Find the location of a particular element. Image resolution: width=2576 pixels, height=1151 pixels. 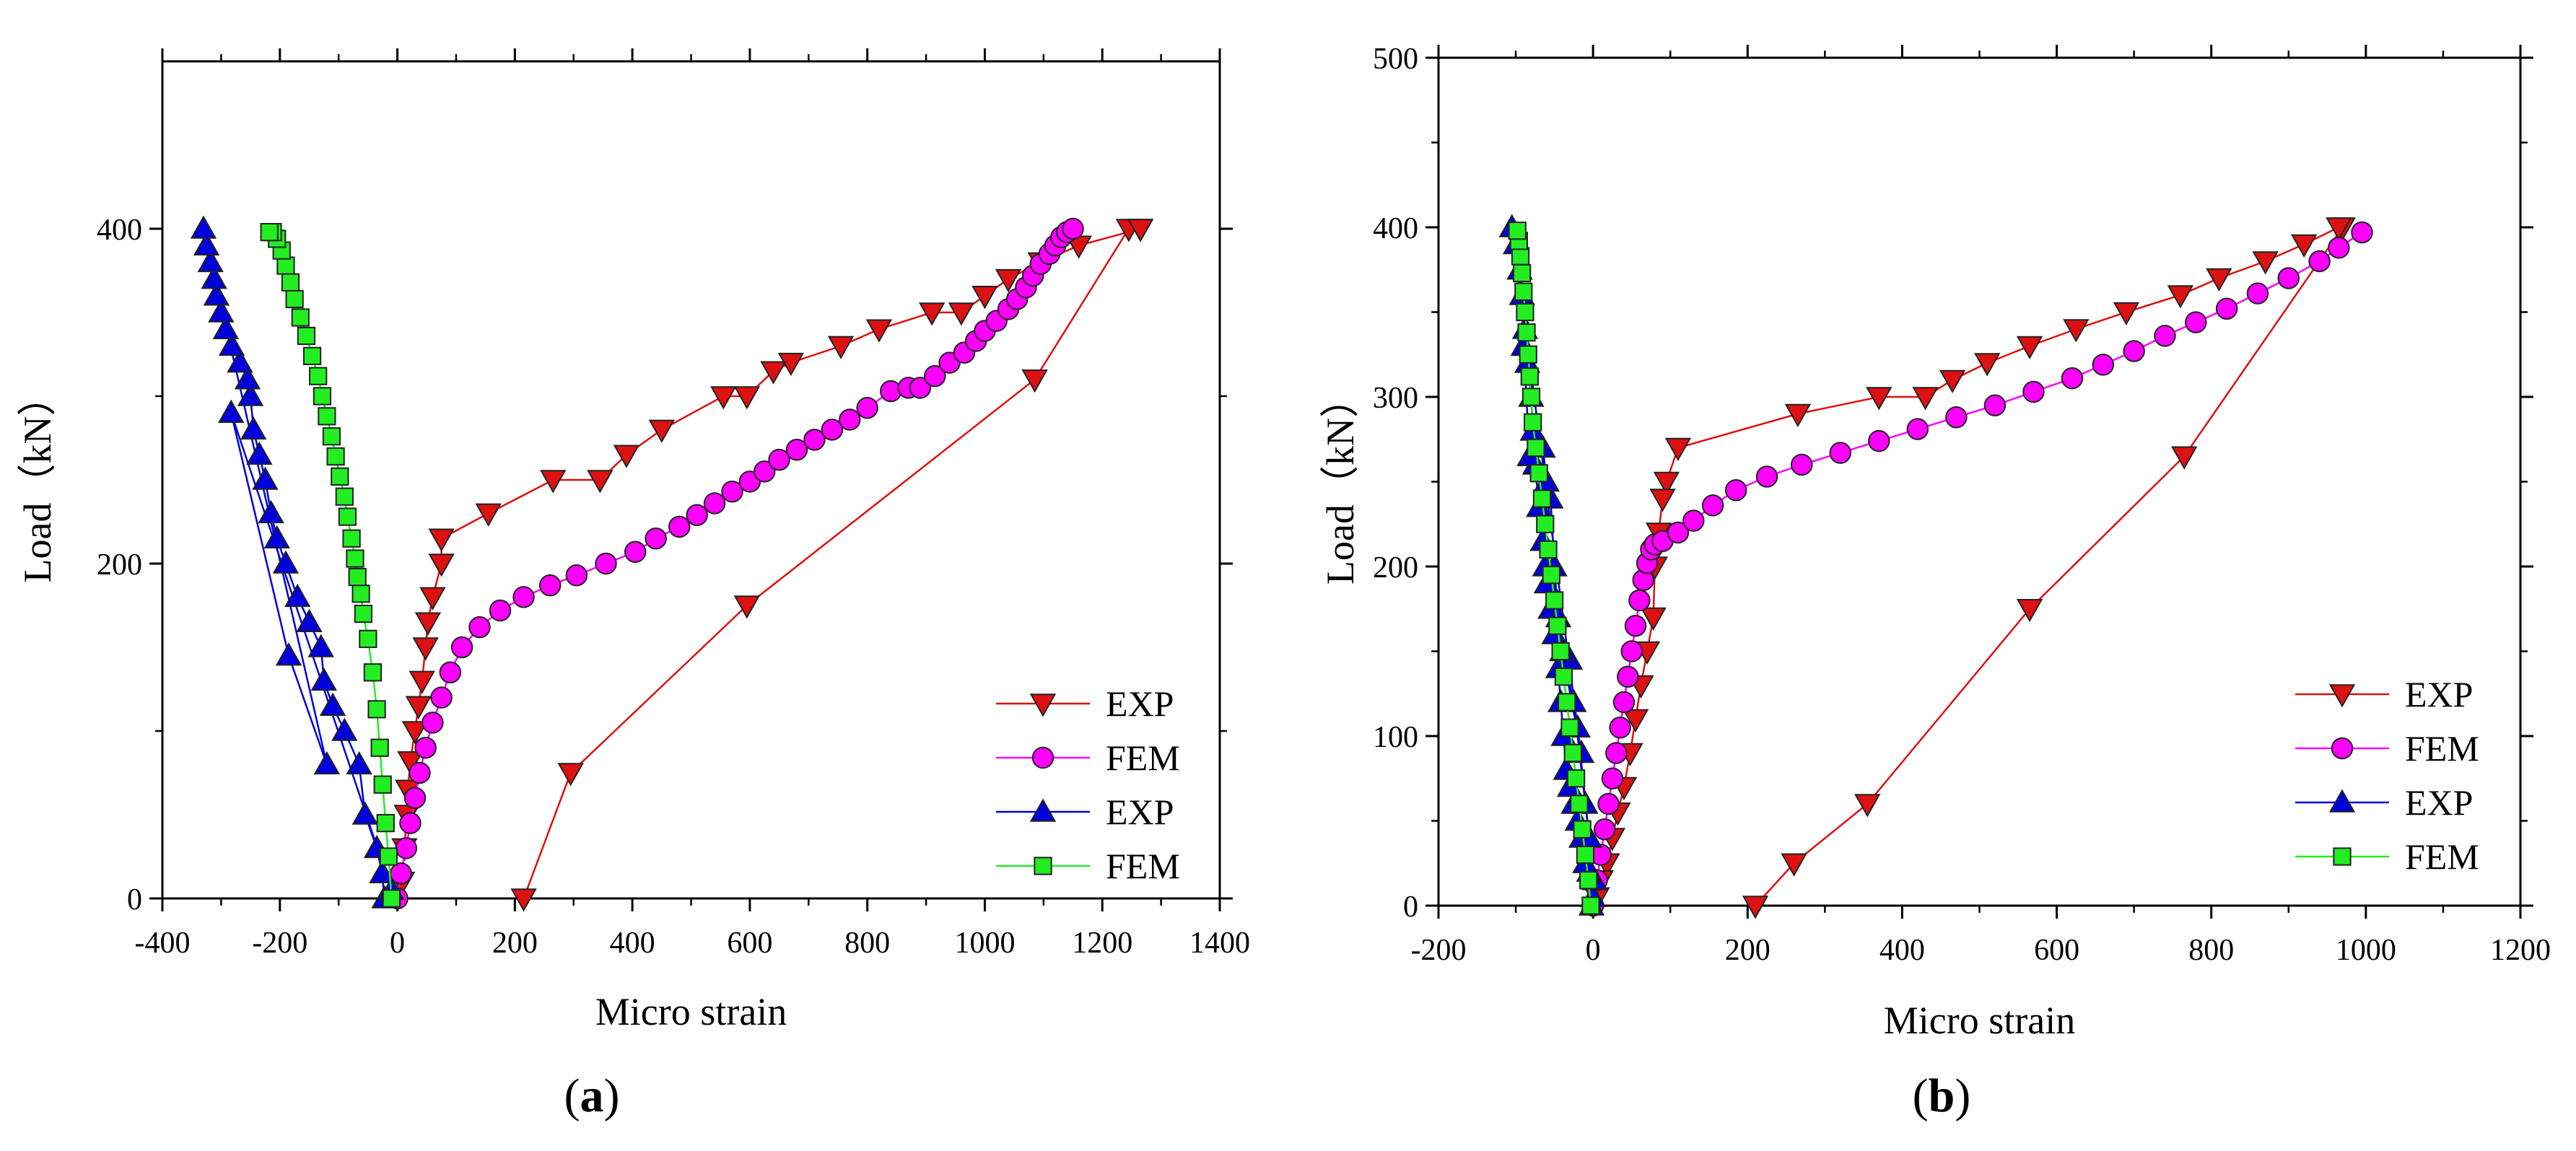

y-tick-label-b-5: 500 is located at coordinates (1395, 59).